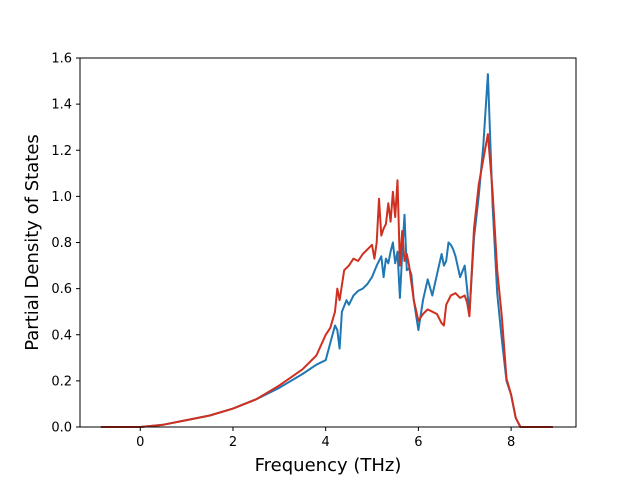 The height and width of the screenshot is (480, 640). What do you see at coordinates (61, 335) in the screenshot?
I see `y-tick-label: 0.4` at bounding box center [61, 335].